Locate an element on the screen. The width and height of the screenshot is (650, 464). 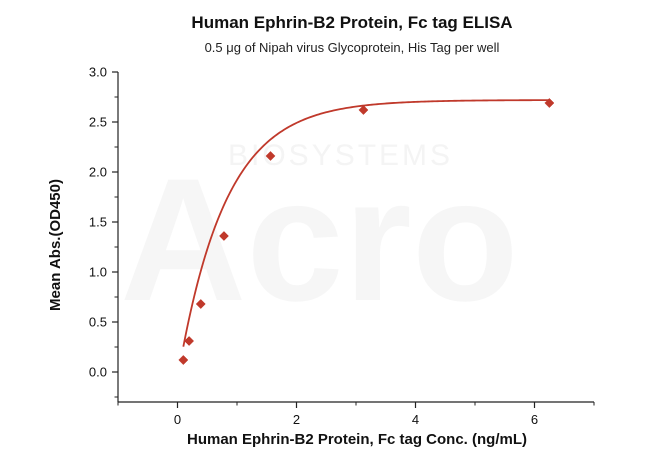
x-tick-label: 0 is located at coordinates (177, 419).